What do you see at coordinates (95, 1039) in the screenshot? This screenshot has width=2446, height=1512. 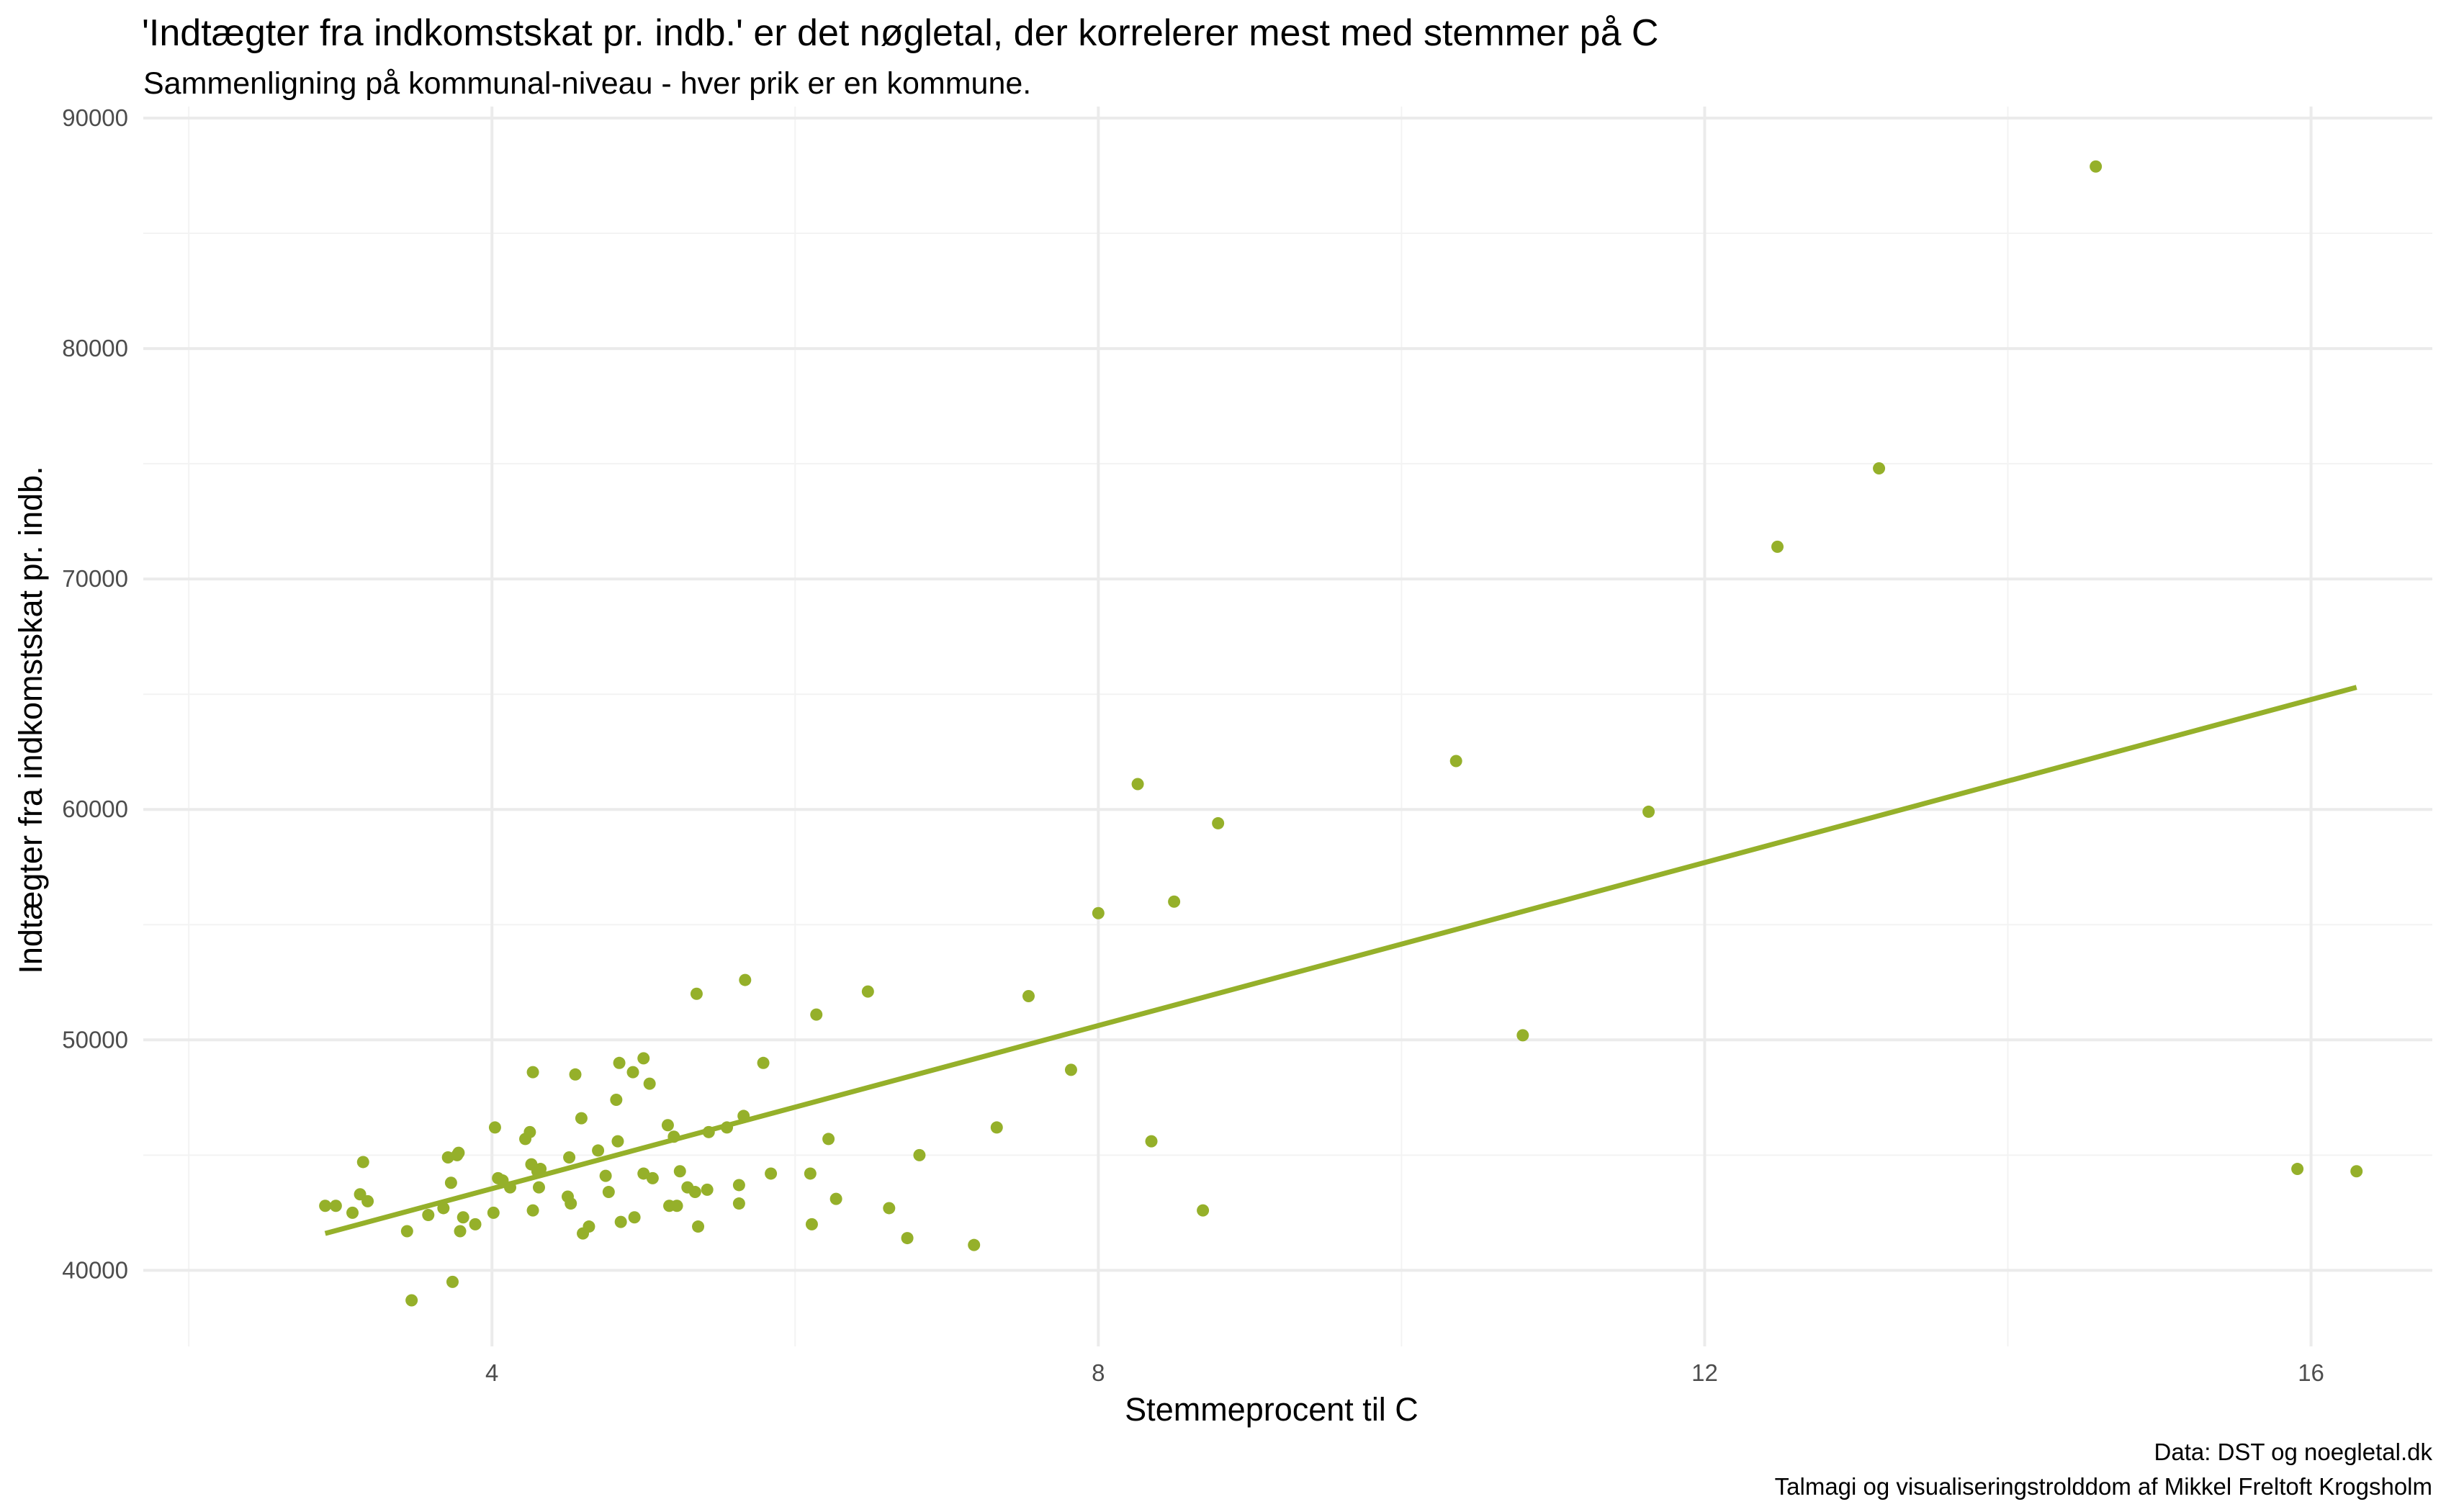 I see `y-tick-label: 50000` at bounding box center [95, 1039].